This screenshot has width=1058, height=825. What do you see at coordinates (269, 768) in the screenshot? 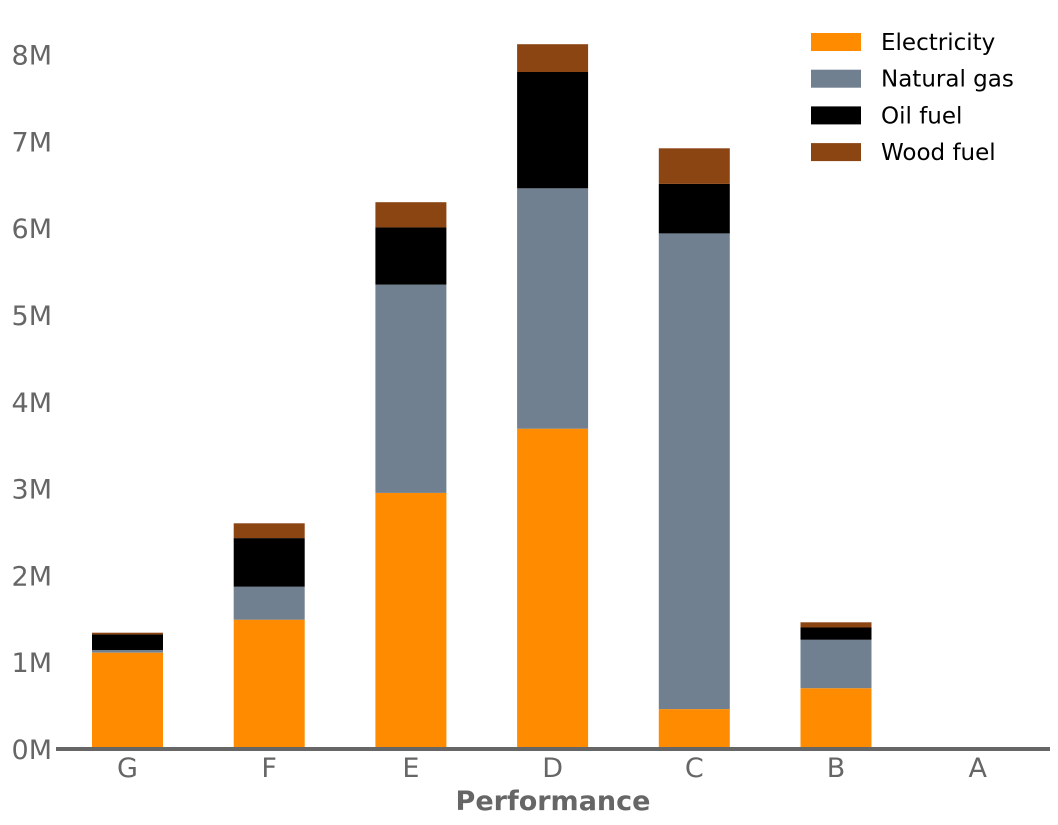
I see `x-tick-label: F` at bounding box center [269, 768].